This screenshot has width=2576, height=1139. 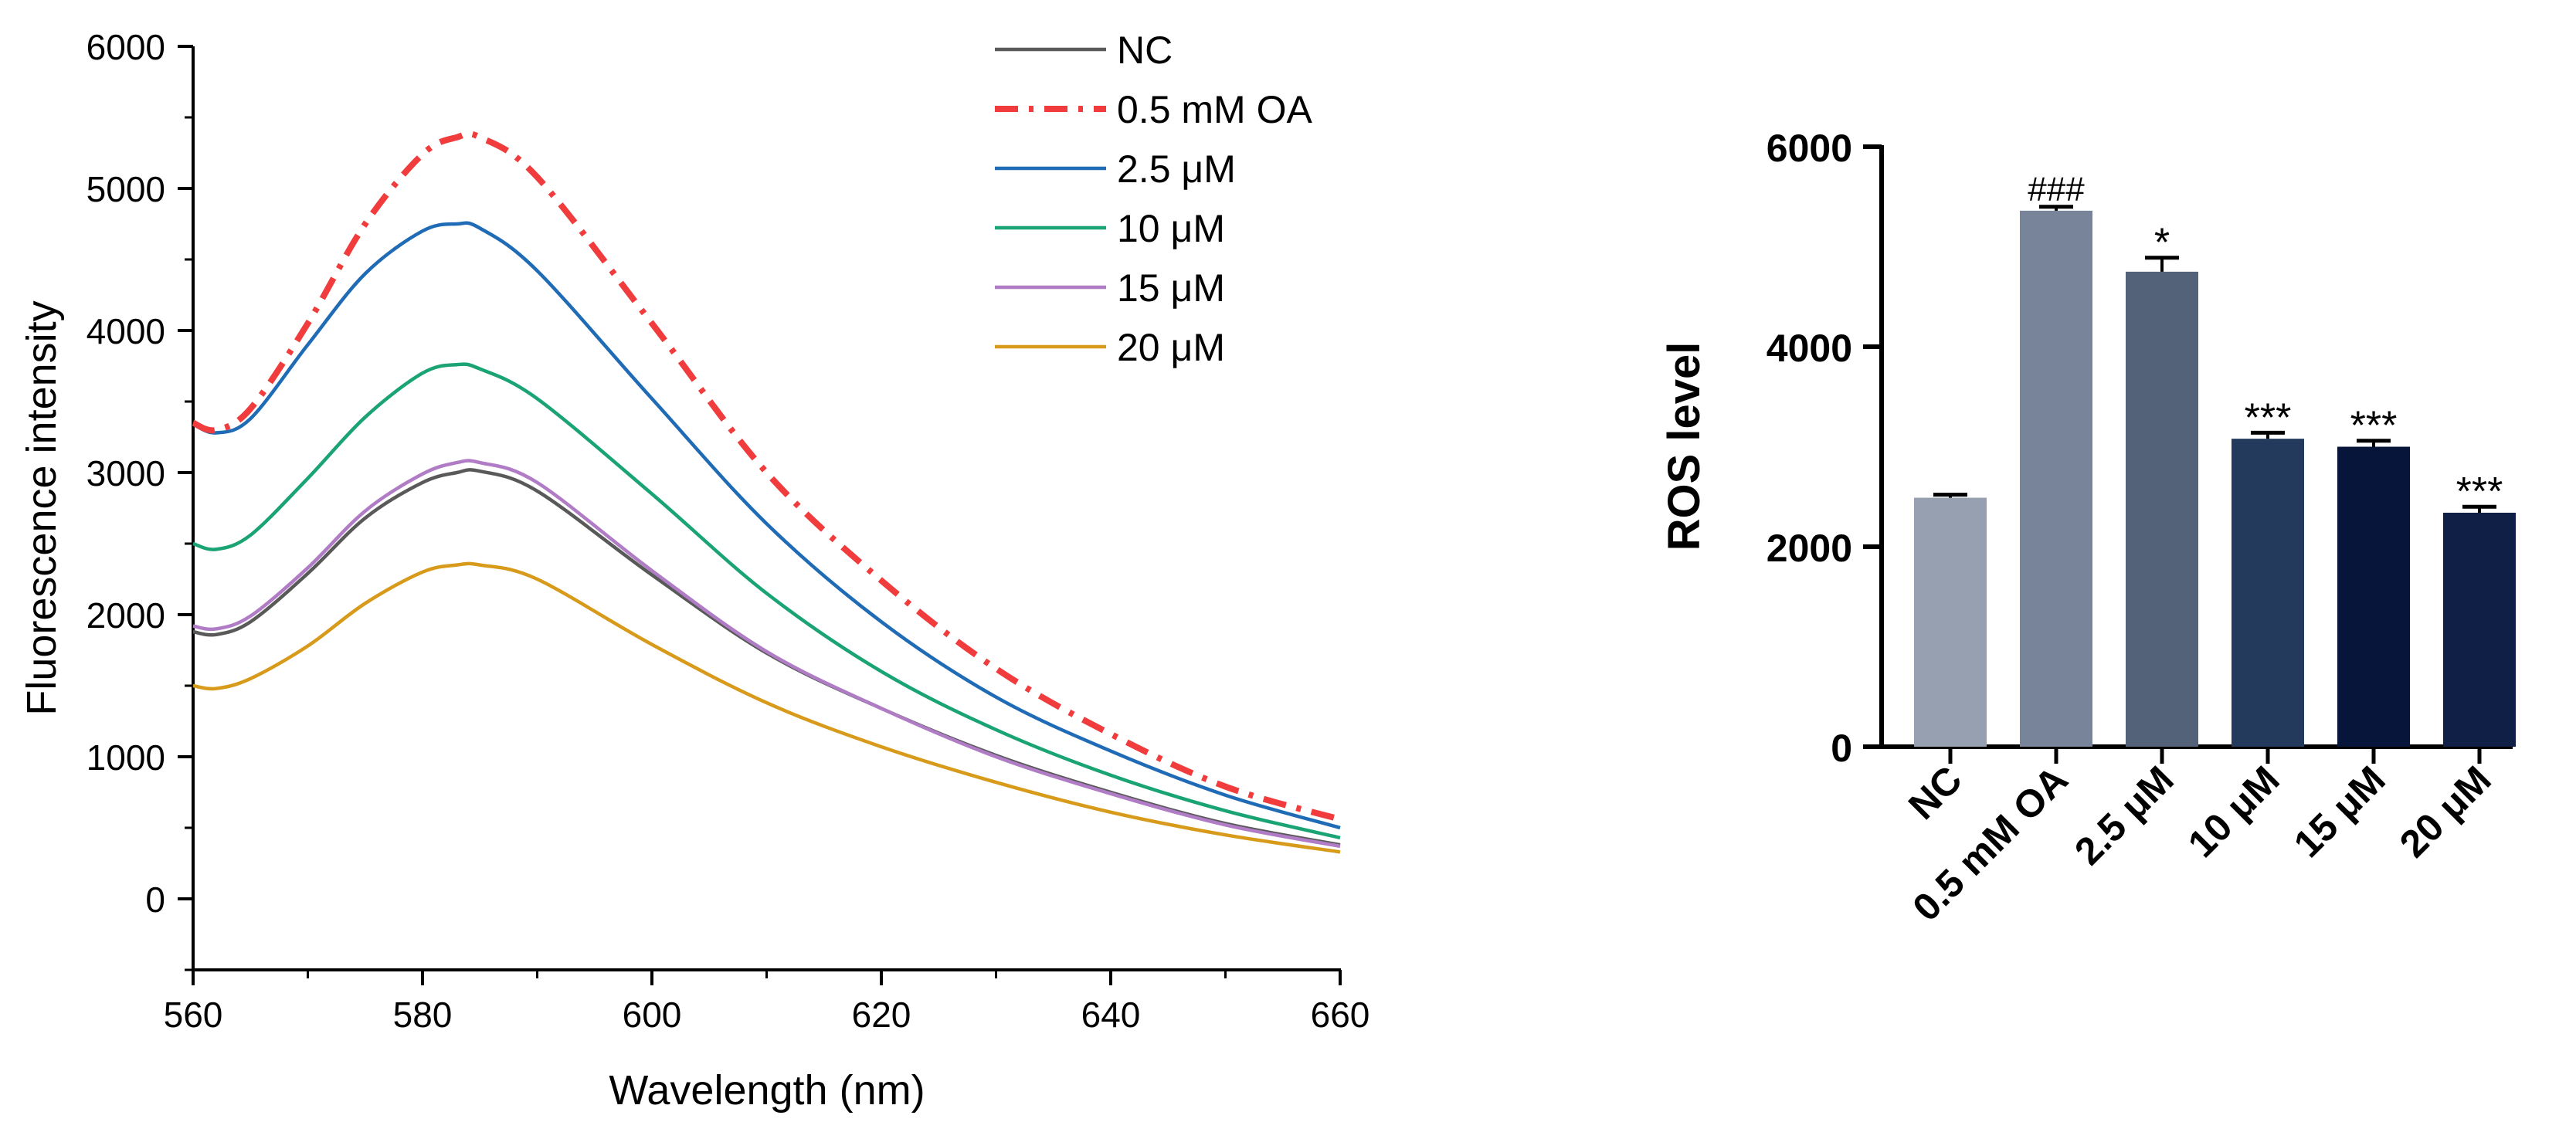 I want to click on line-chart-x-tick-label: 600, so click(x=652, y=1015).